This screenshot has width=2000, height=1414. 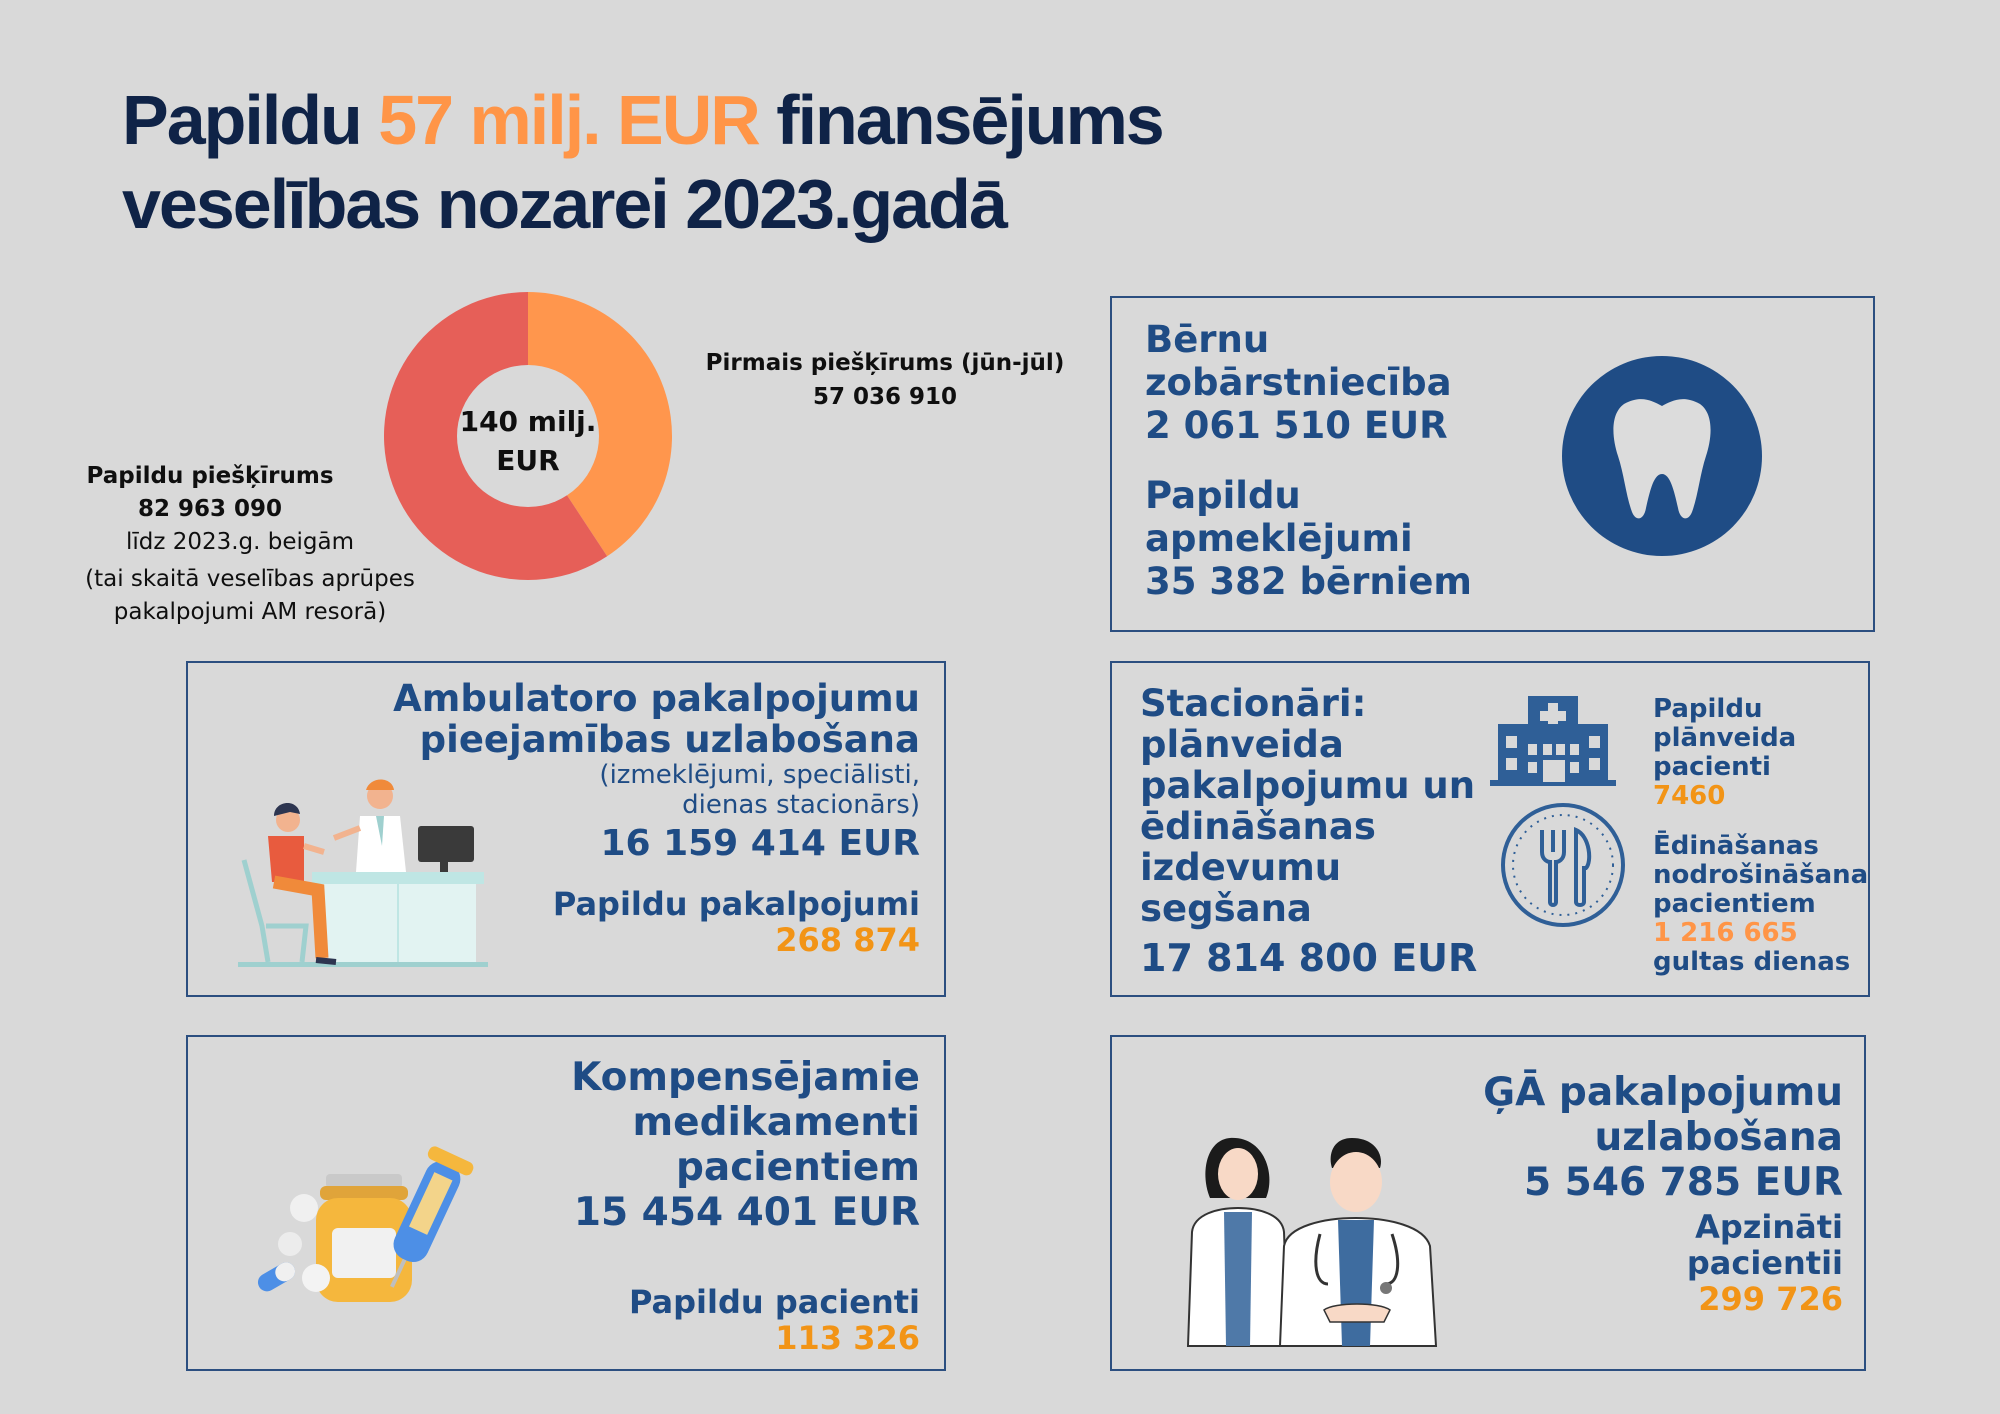 I want to click on medicines-title-2: pacientiem, so click(x=797, y=1167).